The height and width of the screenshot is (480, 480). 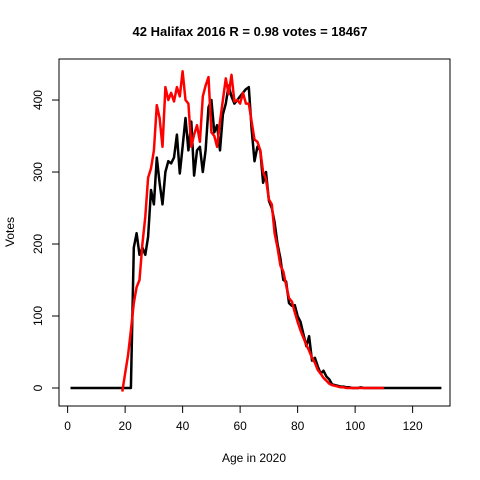 I want to click on x-axis-label: Age in 2020, so click(x=254, y=458).